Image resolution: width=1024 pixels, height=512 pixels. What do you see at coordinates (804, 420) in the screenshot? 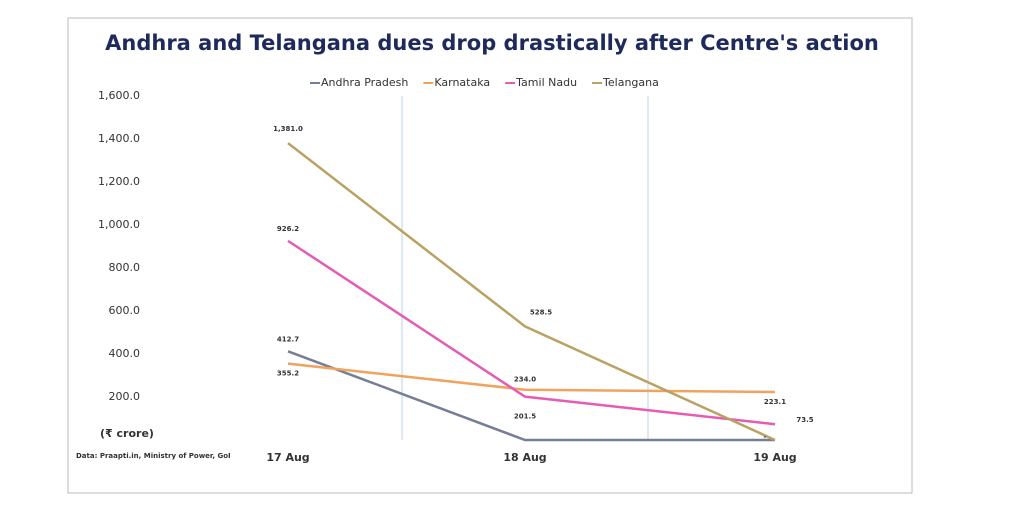
I see `data-label: 73.5` at bounding box center [804, 420].